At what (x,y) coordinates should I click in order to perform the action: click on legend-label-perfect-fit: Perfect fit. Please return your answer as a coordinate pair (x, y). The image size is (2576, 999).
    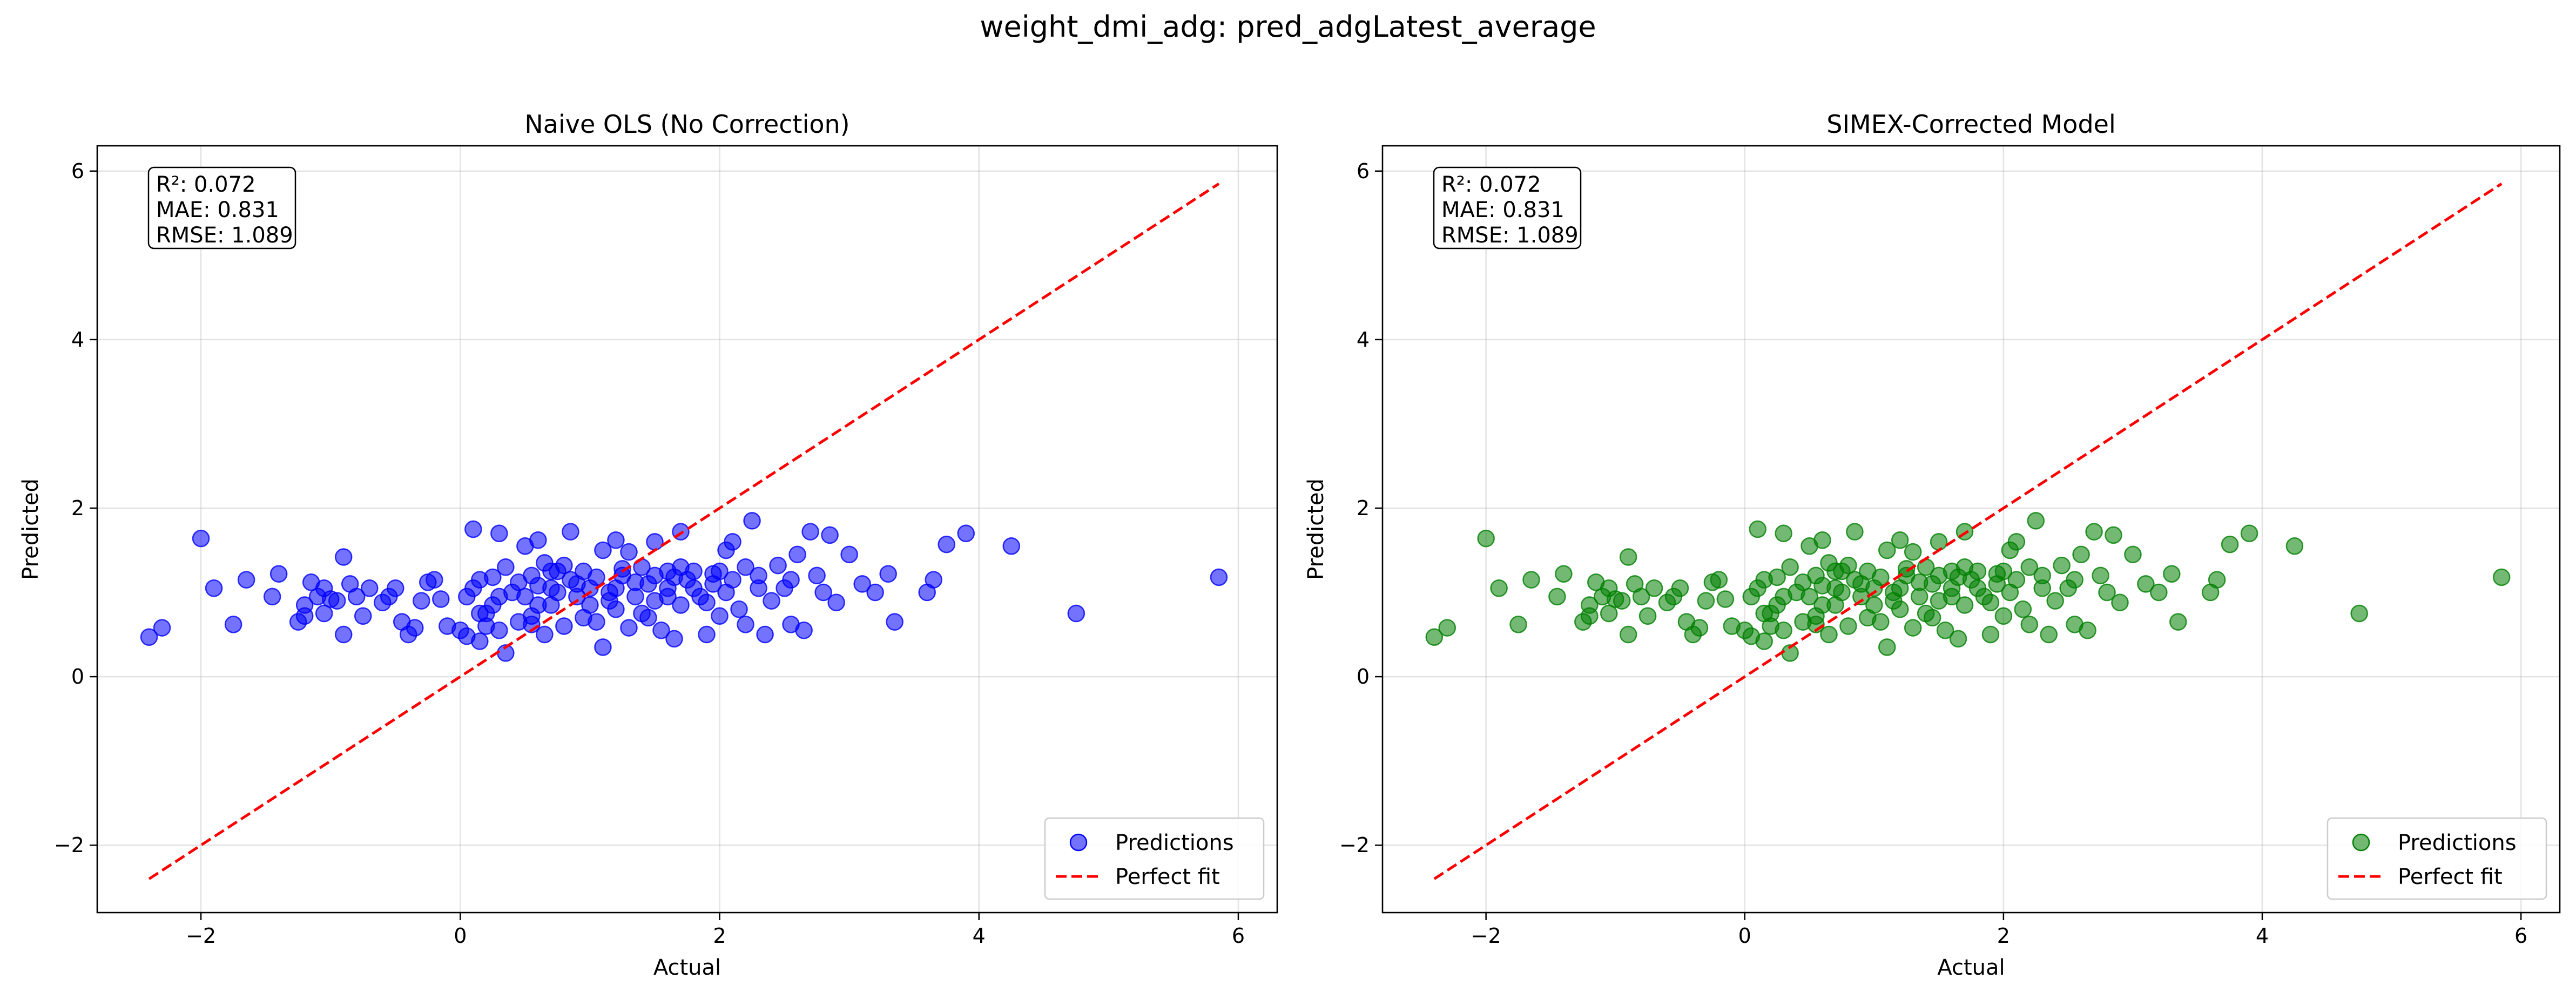
    Looking at the image, I should click on (1167, 877).